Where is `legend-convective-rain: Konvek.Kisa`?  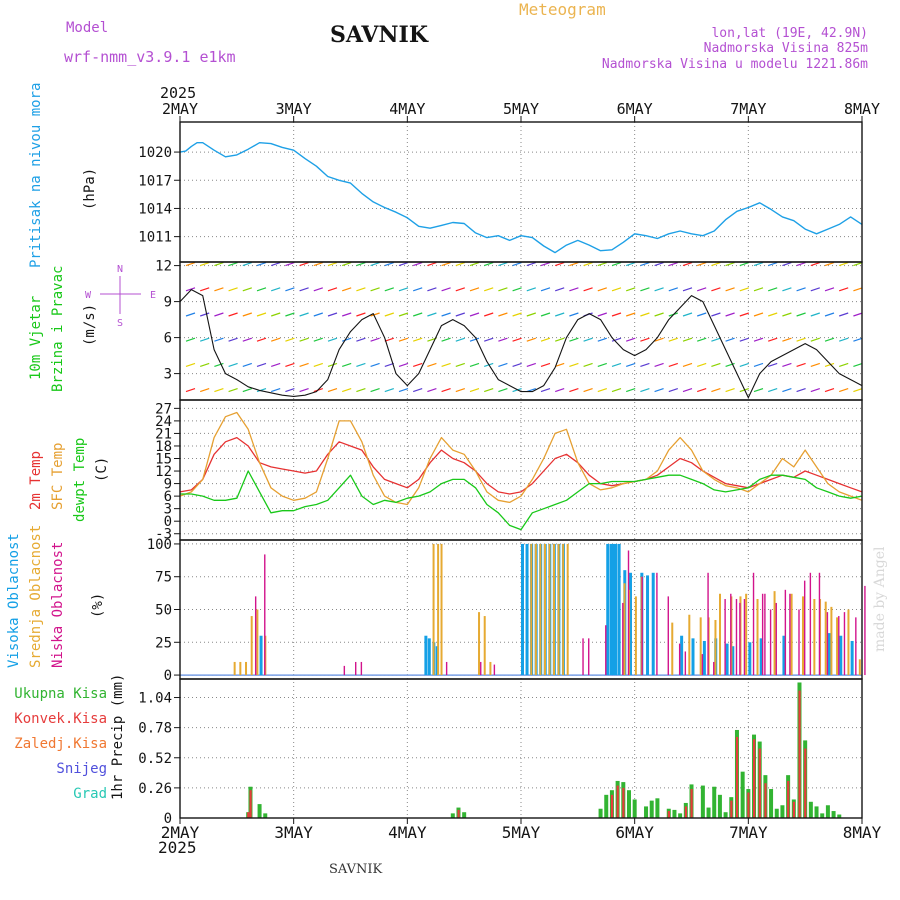
legend-convective-rain: Konvek.Kisa is located at coordinates (60, 719).